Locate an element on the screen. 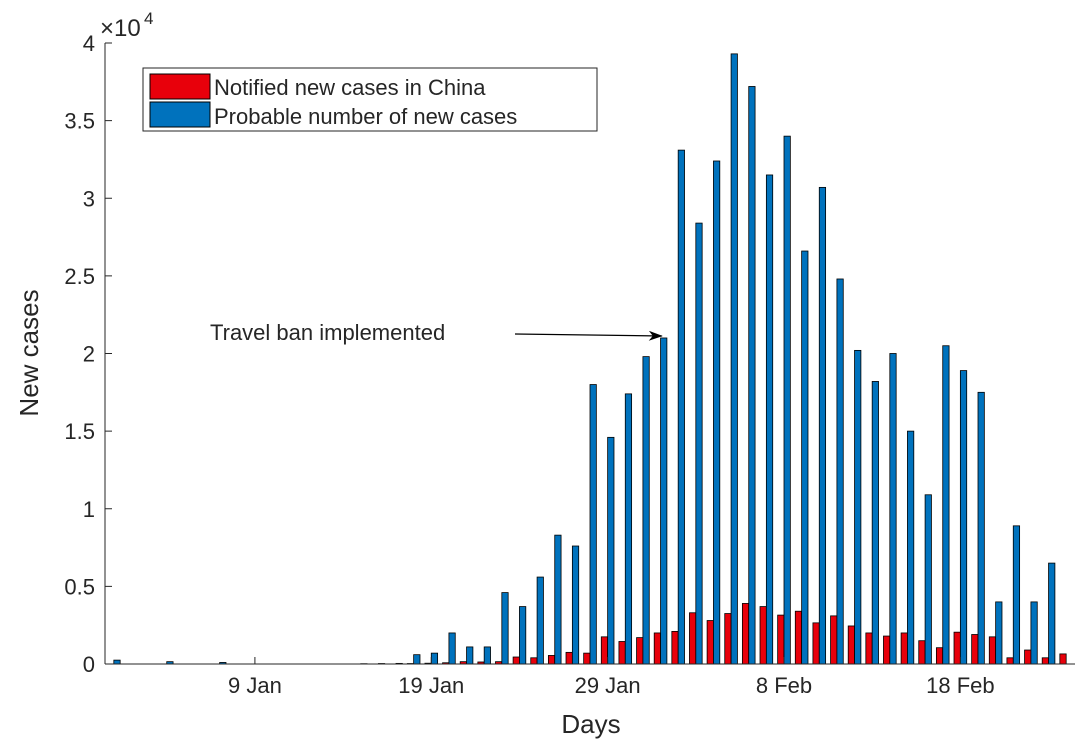  y-tick-label: 0.5 is located at coordinates (79, 586).